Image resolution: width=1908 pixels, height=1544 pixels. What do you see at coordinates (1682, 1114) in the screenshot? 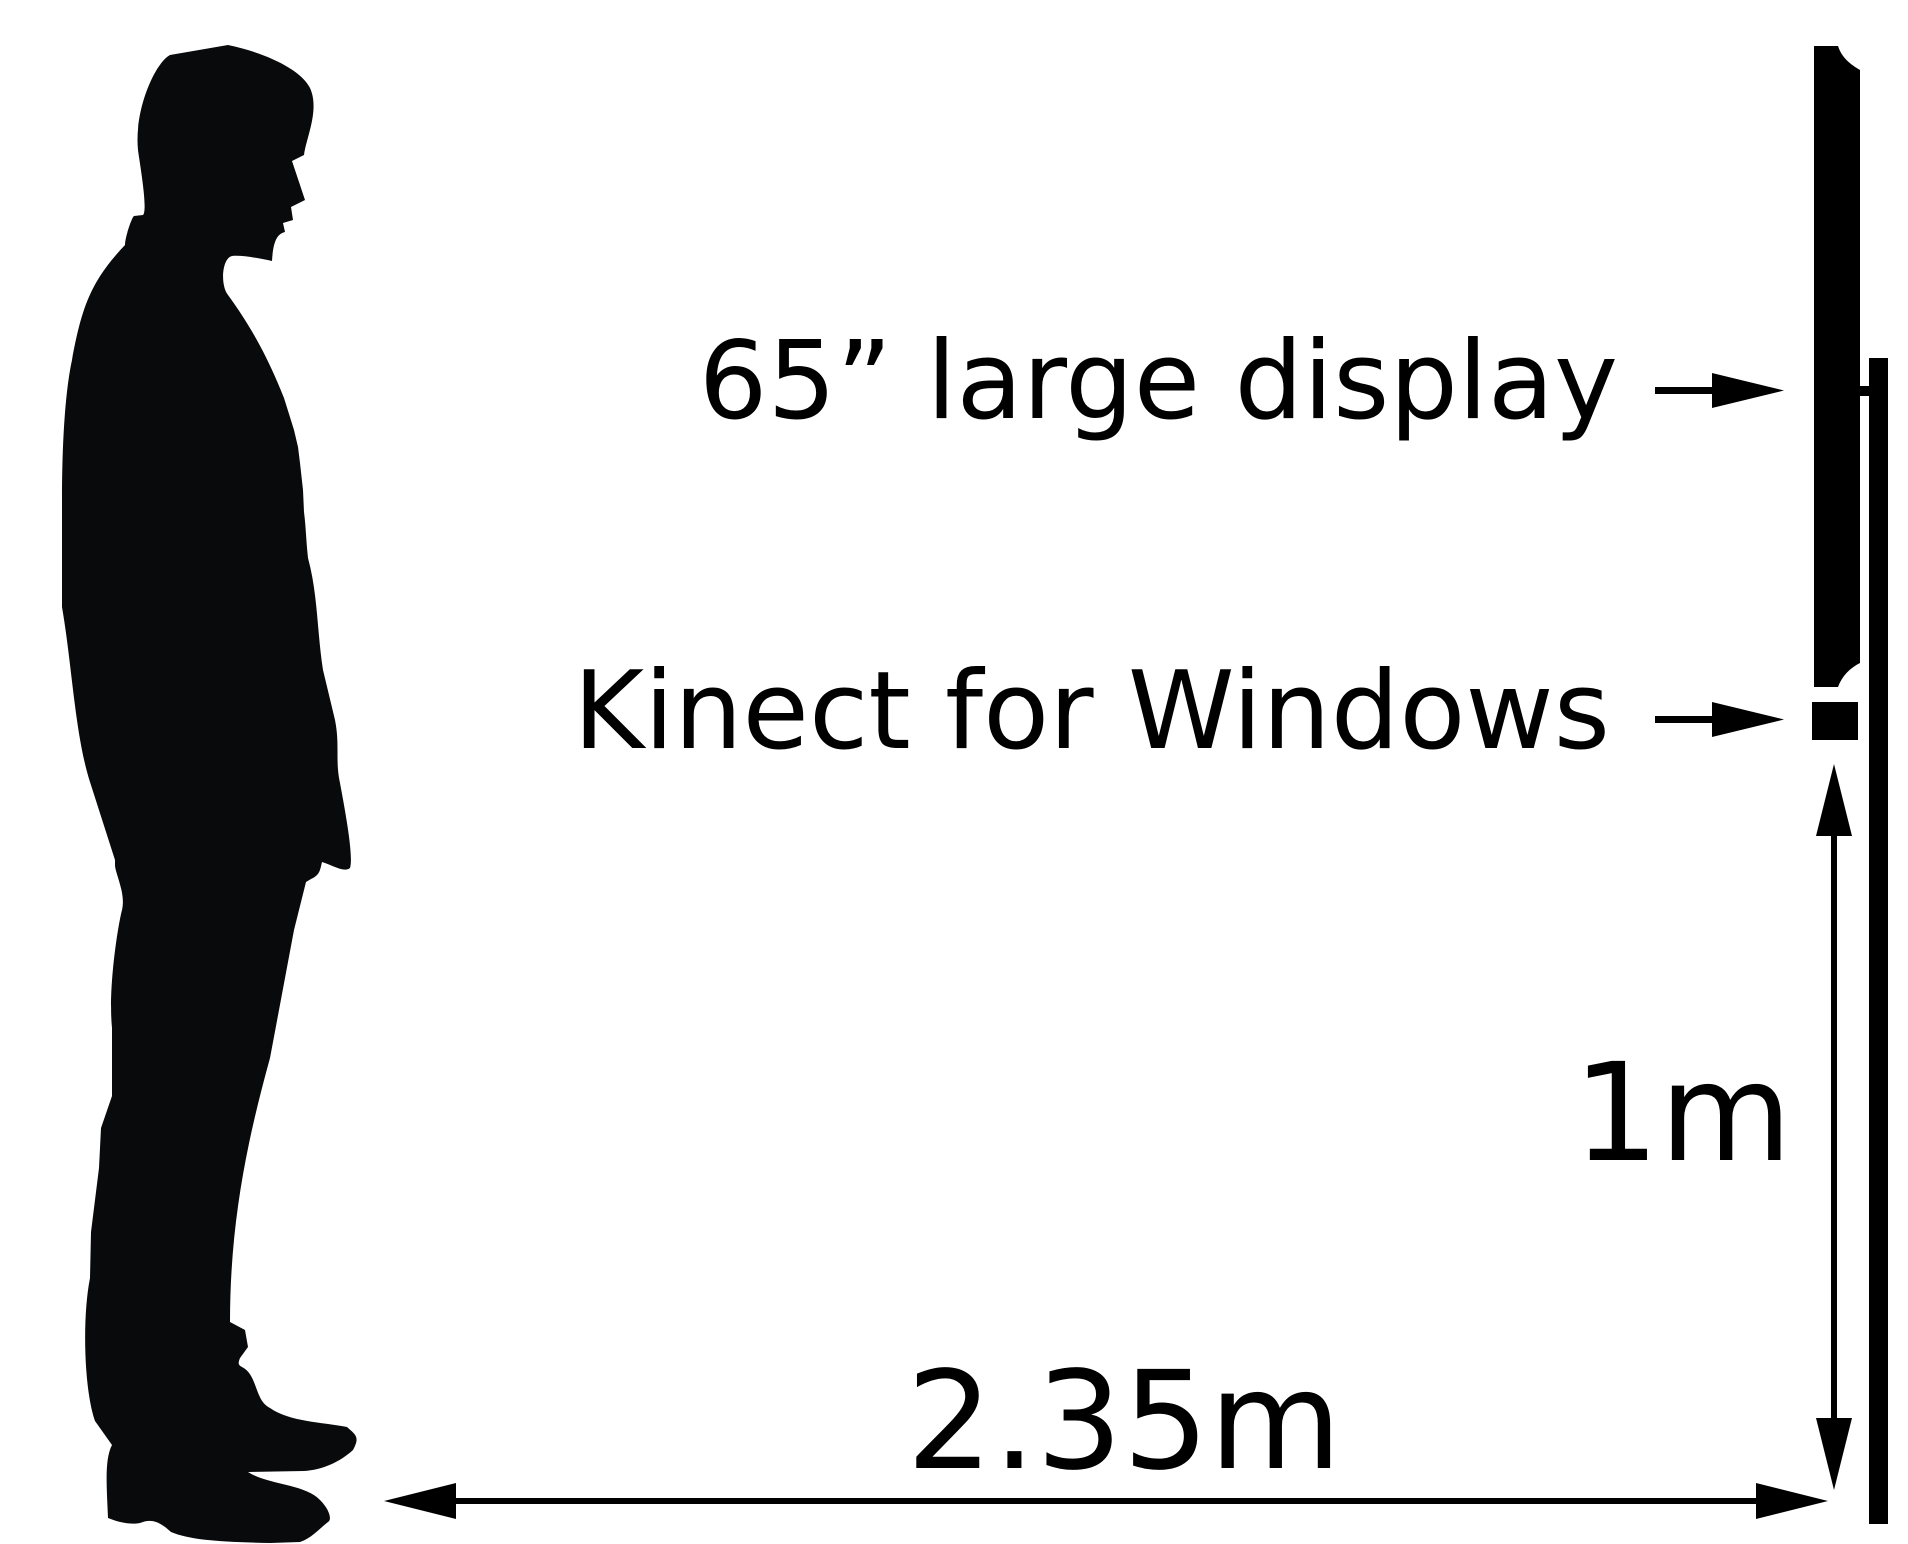
I see `height-label: 1m` at bounding box center [1682, 1114].